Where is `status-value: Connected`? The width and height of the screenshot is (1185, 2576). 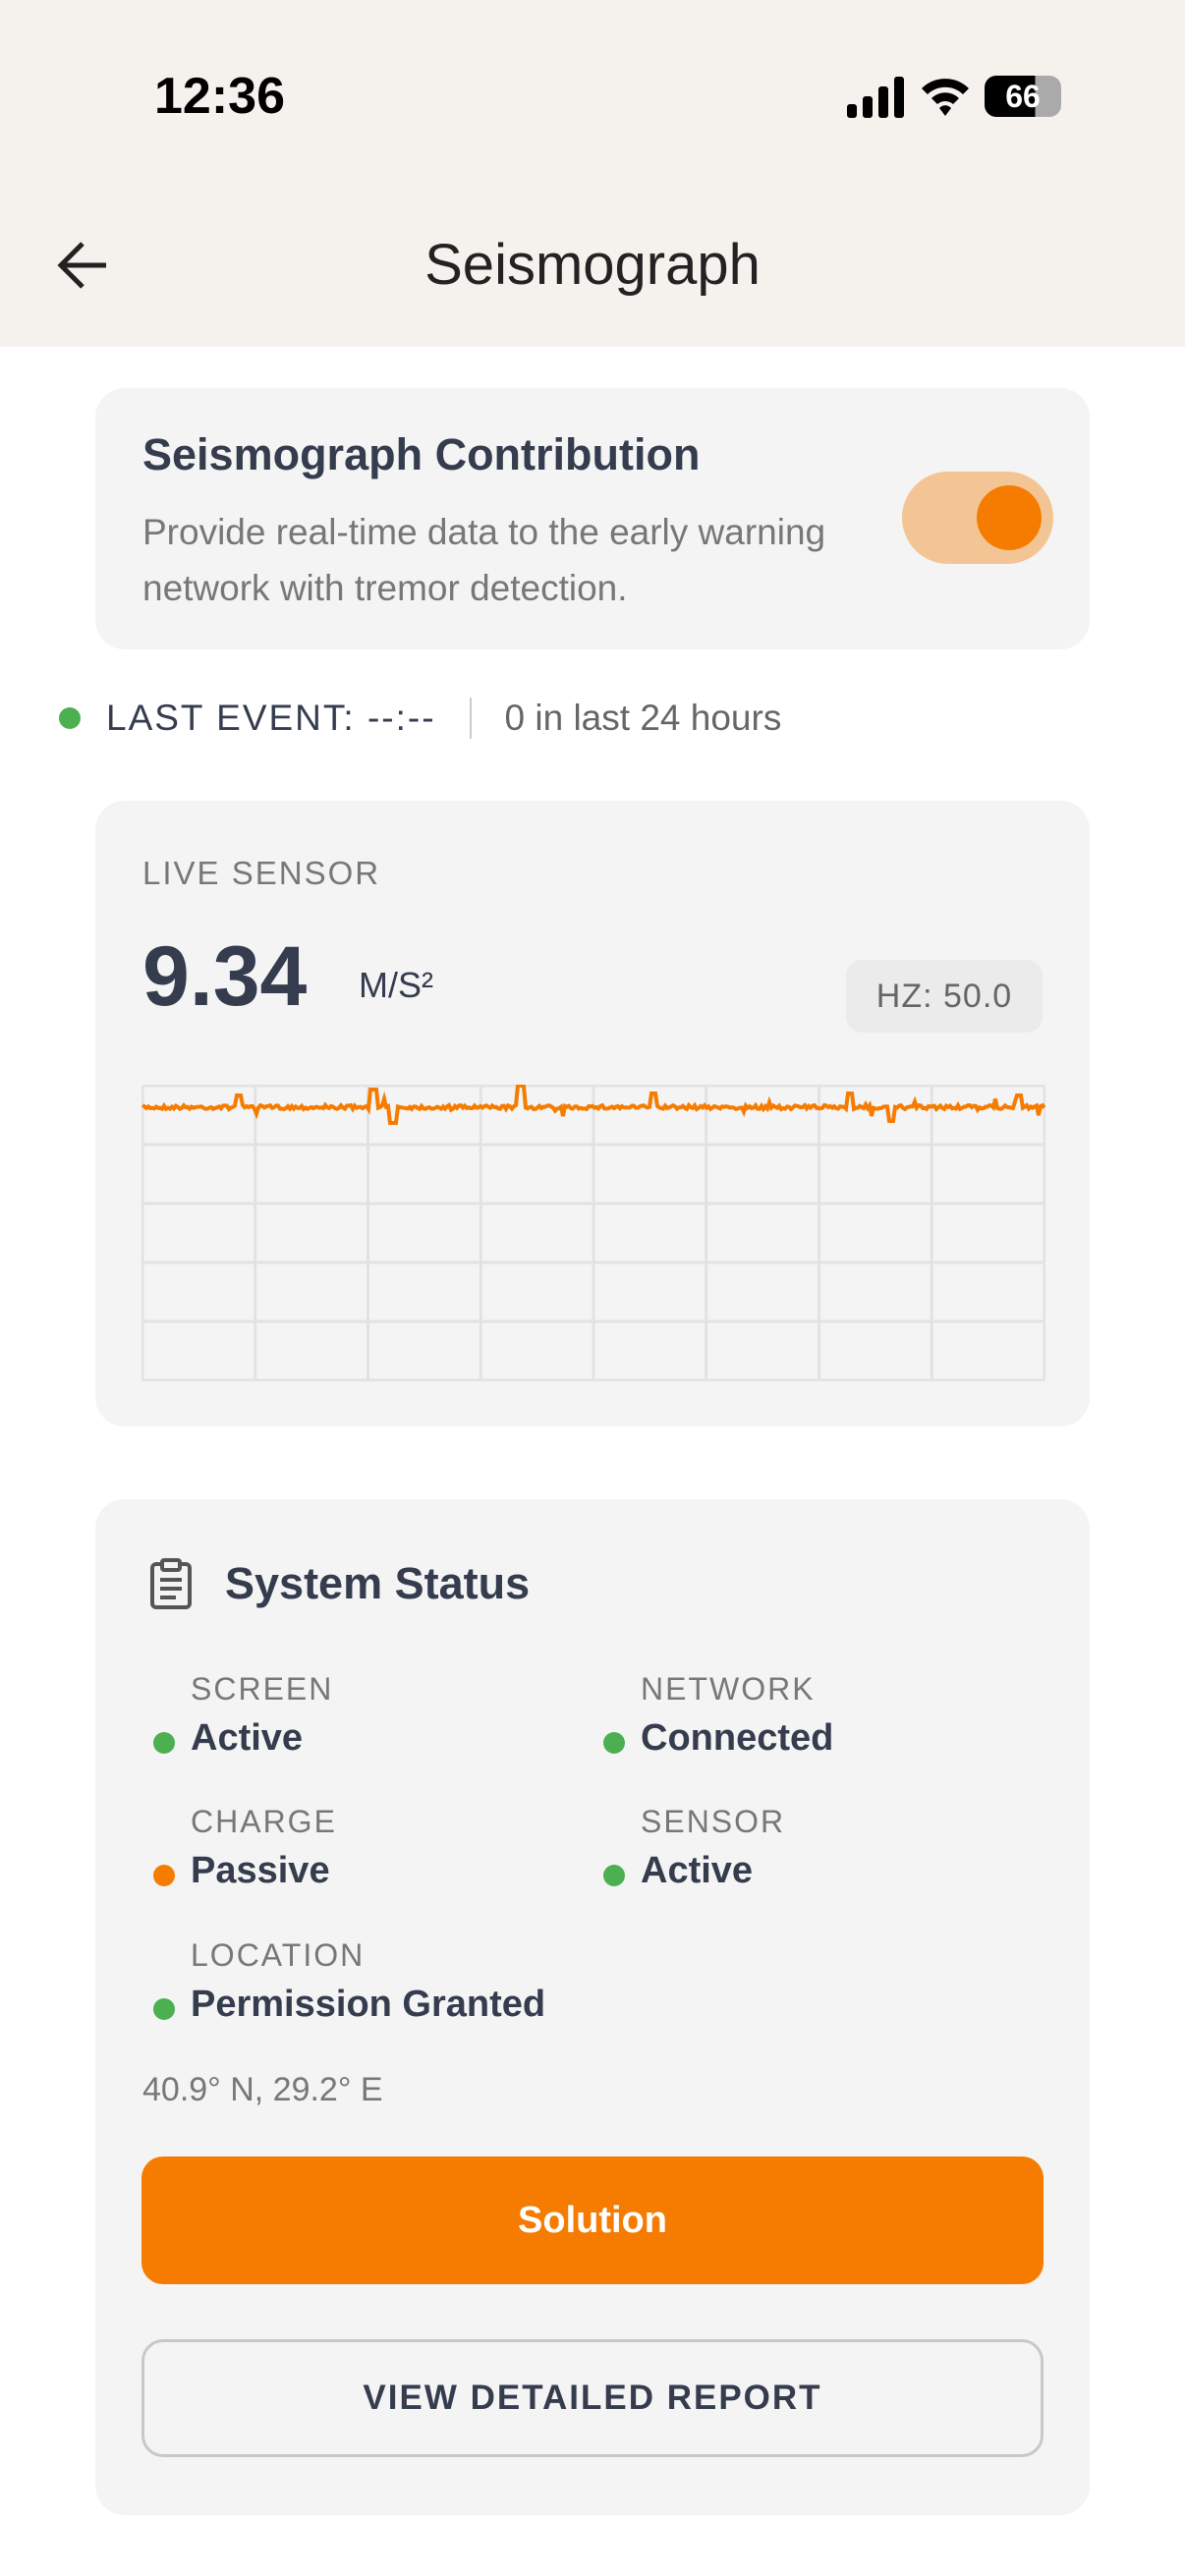
status-value: Connected is located at coordinates (738, 1738).